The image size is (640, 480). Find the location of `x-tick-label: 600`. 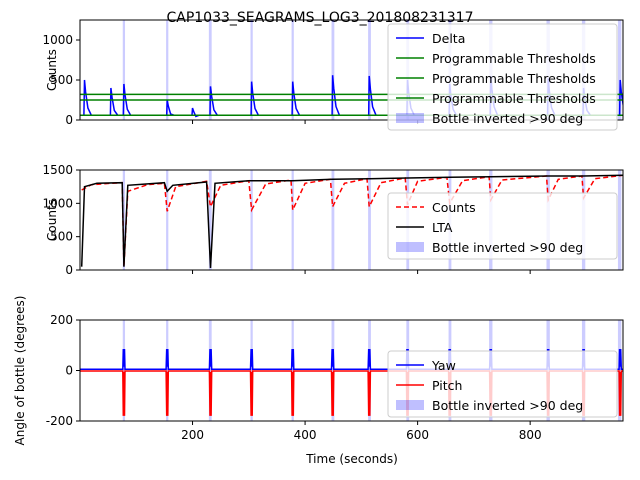

x-tick-label: 600 is located at coordinates (417, 435).